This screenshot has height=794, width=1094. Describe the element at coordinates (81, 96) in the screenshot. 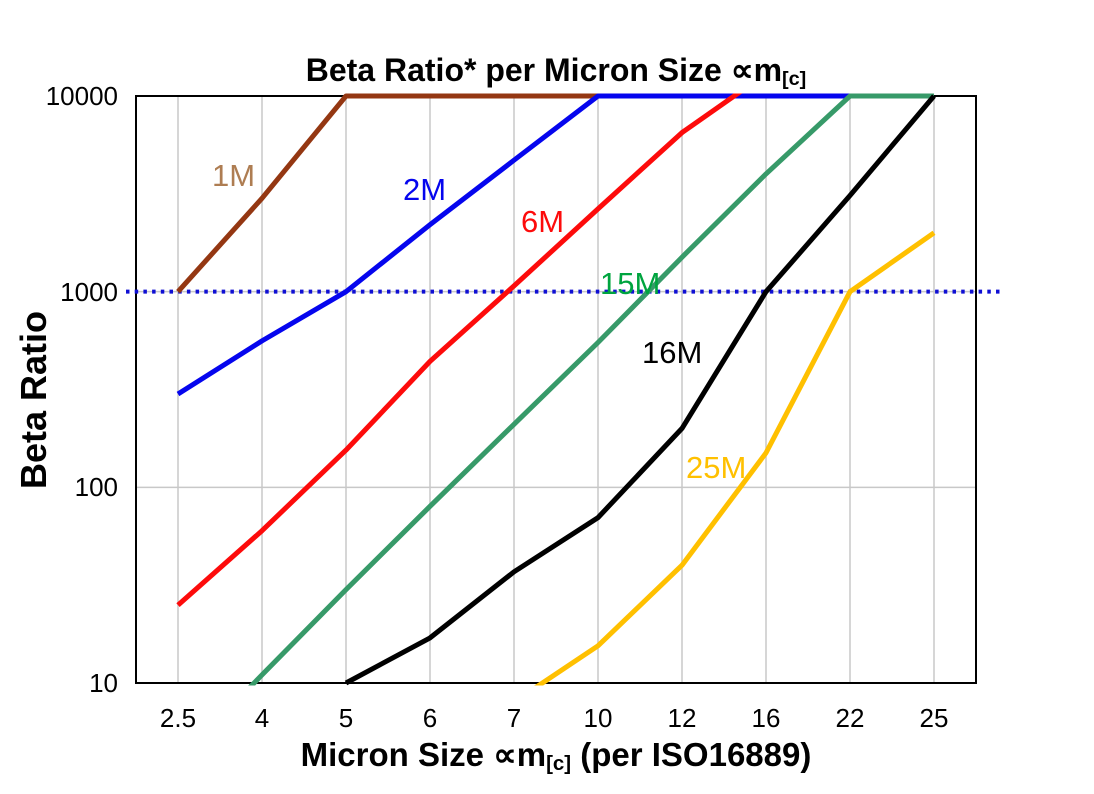

I see `y-tick-label: 10000` at that location.